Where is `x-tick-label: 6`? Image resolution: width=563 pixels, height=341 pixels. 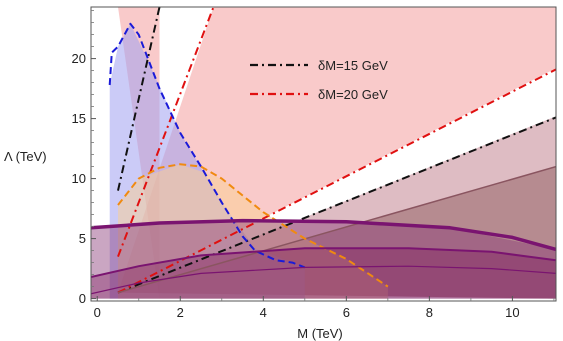 x-tick-label: 6 is located at coordinates (346, 312).